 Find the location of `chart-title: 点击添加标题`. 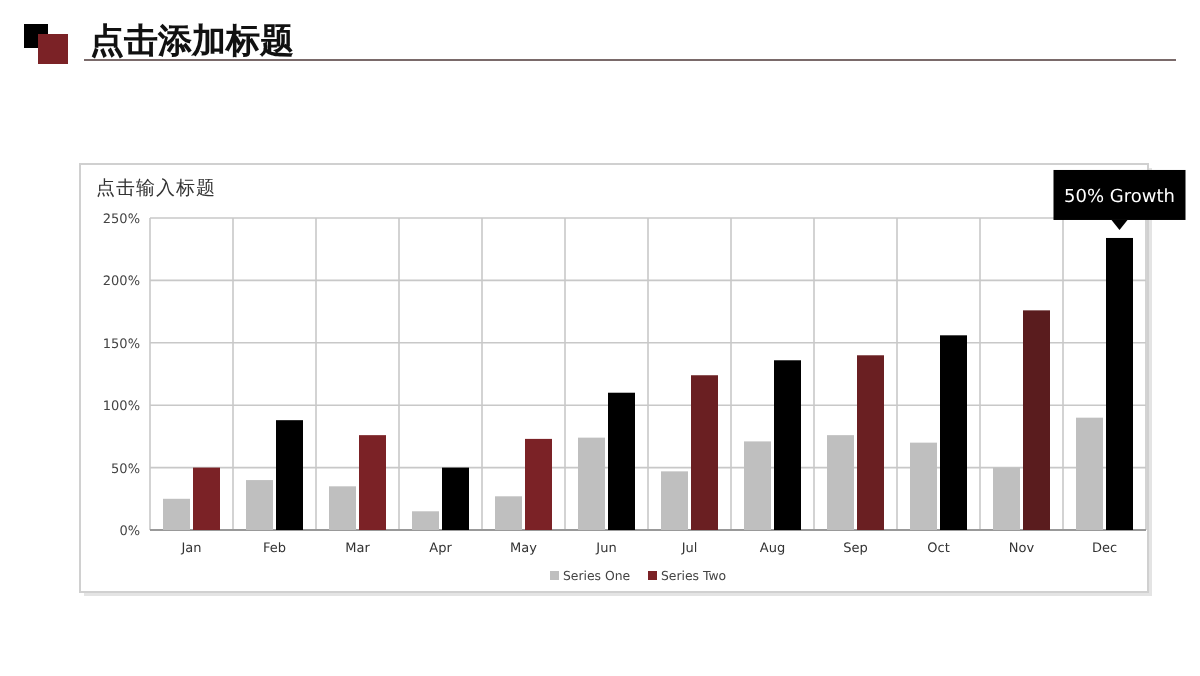

chart-title: 点击添加标题 is located at coordinates (192, 42).